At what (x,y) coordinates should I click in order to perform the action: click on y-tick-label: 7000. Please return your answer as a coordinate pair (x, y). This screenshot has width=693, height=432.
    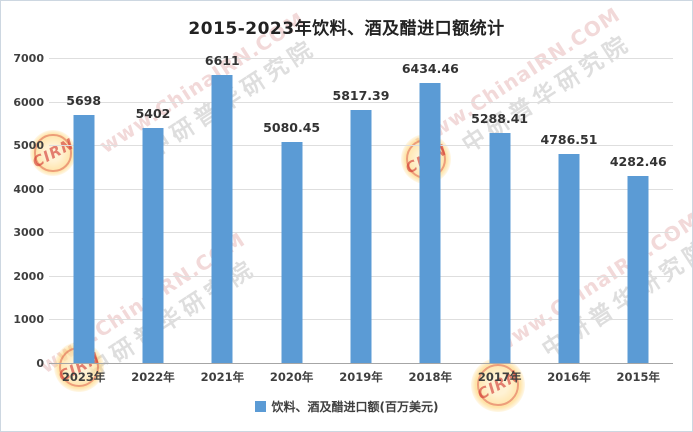
    Looking at the image, I should click on (28, 58).